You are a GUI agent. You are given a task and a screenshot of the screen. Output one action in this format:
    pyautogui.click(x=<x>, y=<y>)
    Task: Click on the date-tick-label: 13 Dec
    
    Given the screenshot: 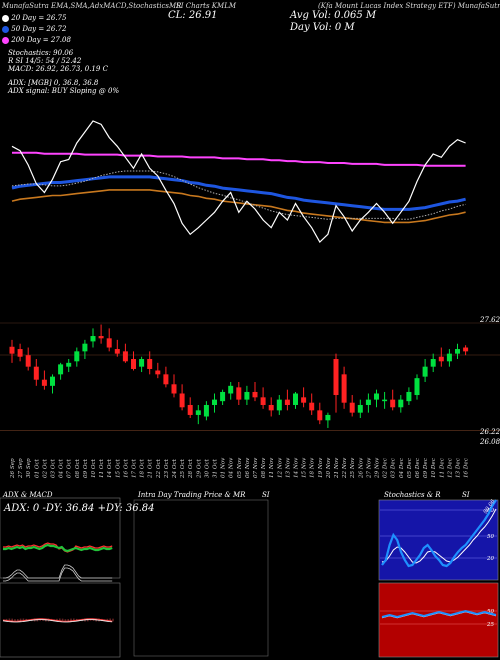 What is the action you would take?
    pyautogui.click(x=459, y=467)
    